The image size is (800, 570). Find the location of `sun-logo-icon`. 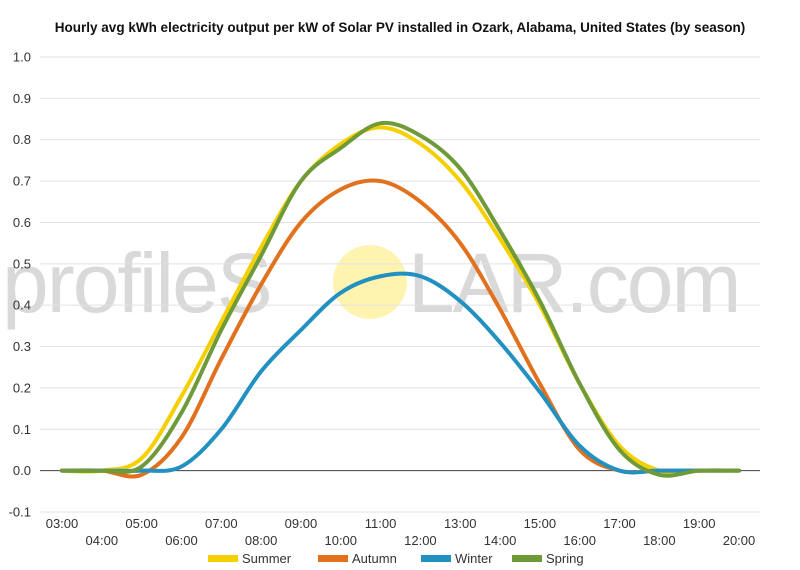

sun-logo-icon is located at coordinates (370, 282).